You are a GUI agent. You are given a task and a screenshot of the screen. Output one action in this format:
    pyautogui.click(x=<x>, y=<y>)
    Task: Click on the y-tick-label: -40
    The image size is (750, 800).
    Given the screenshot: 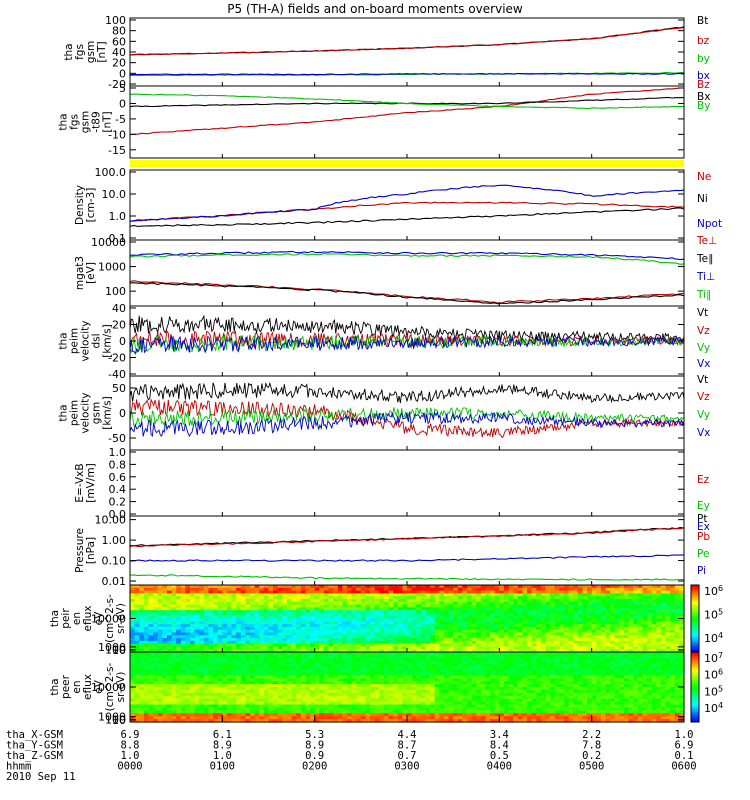 What is the action you would take?
    pyautogui.click(x=117, y=374)
    